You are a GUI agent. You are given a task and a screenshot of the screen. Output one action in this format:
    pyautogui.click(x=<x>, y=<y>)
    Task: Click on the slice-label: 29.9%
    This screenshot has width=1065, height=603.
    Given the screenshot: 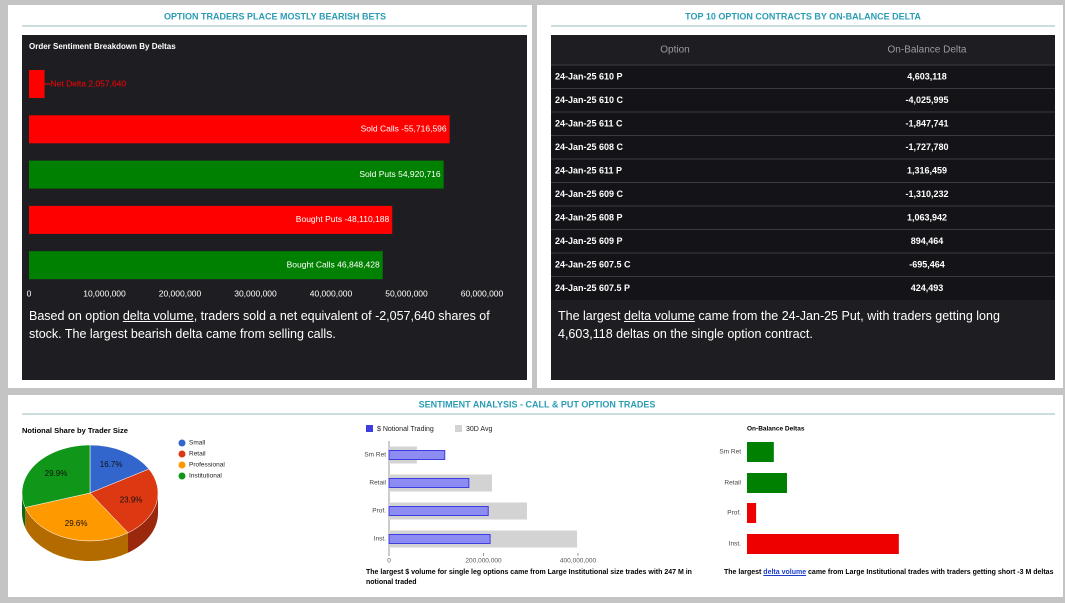 What is the action you would take?
    pyautogui.click(x=56, y=473)
    